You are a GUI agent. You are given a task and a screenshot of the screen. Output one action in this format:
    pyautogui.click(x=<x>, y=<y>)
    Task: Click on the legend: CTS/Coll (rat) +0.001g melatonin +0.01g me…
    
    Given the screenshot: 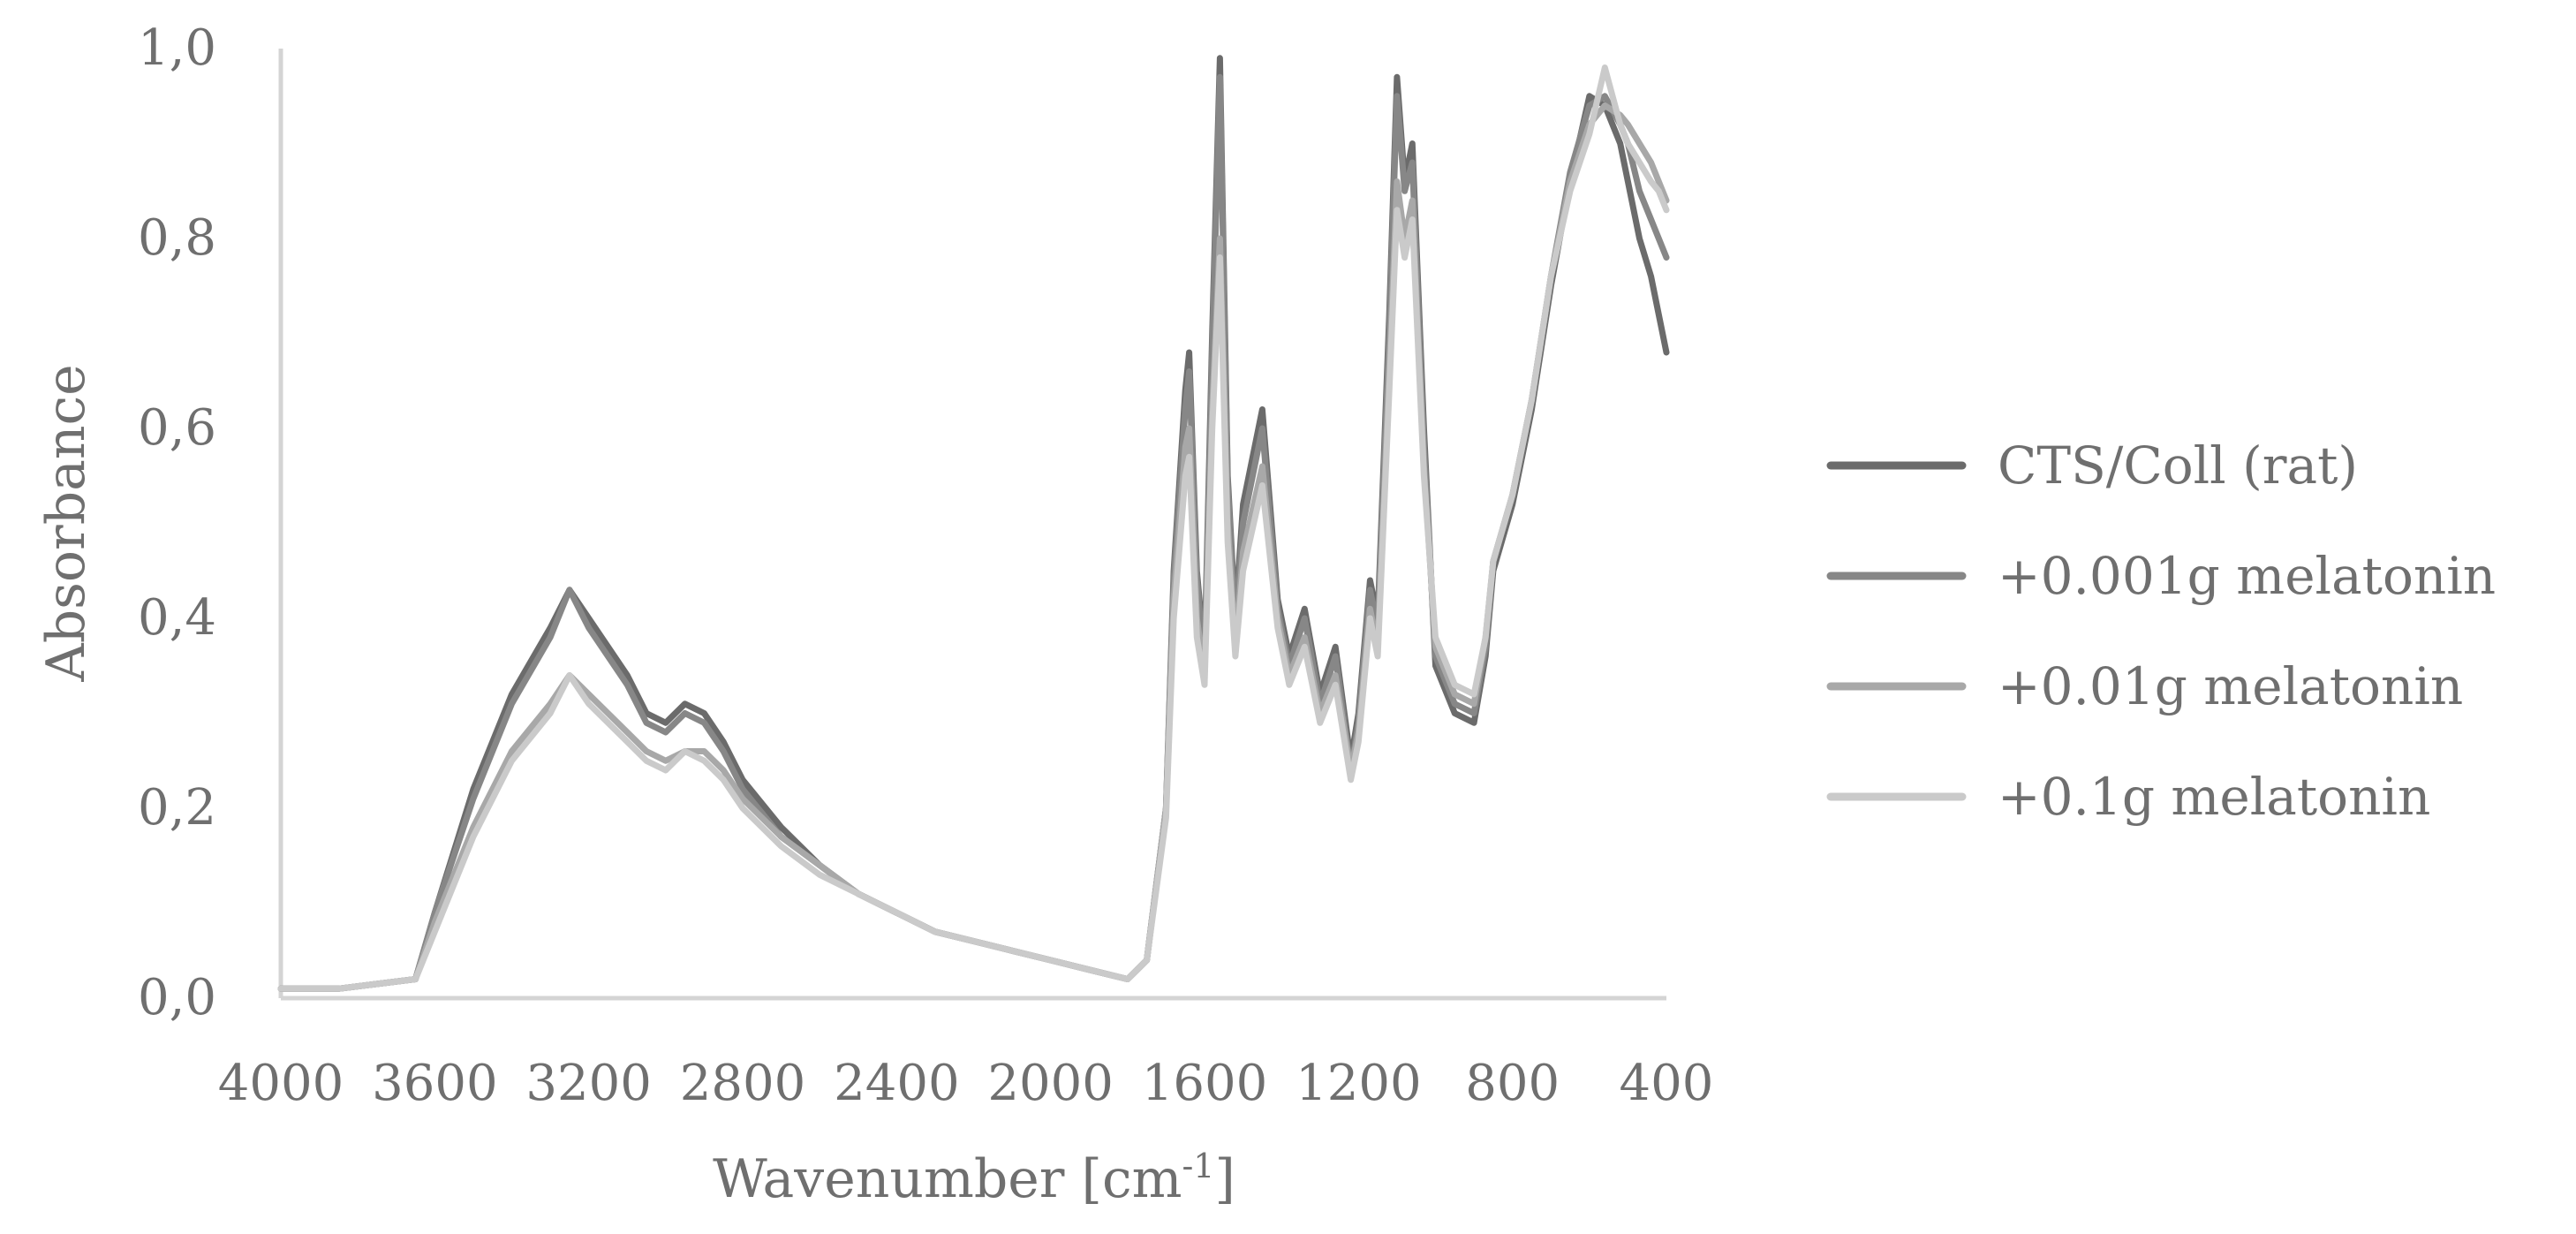 What is the action you would take?
    pyautogui.click(x=2161, y=631)
    